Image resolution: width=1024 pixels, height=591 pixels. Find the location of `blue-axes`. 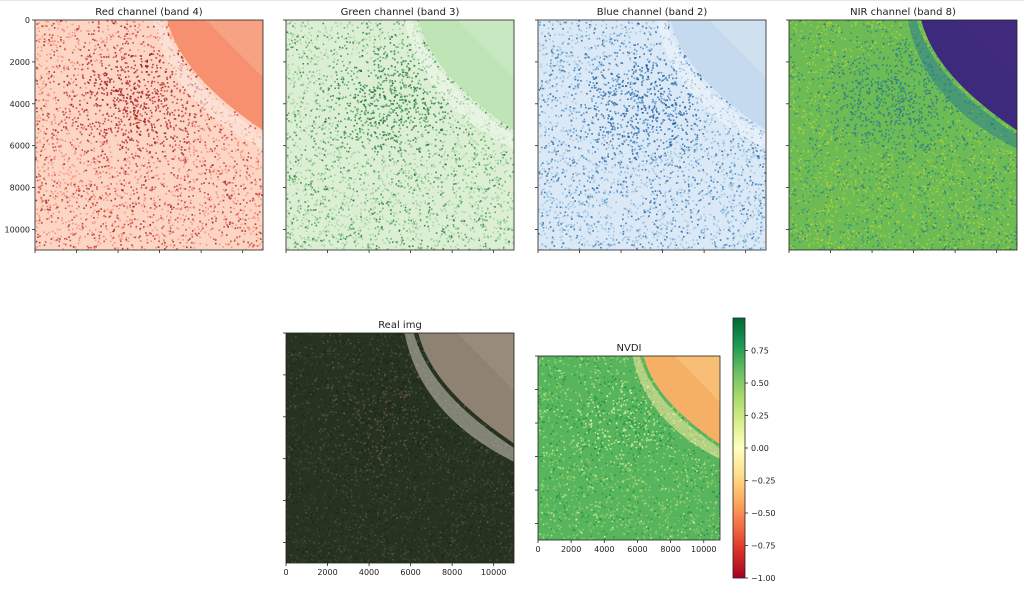

blue-axes is located at coordinates (651, 136).